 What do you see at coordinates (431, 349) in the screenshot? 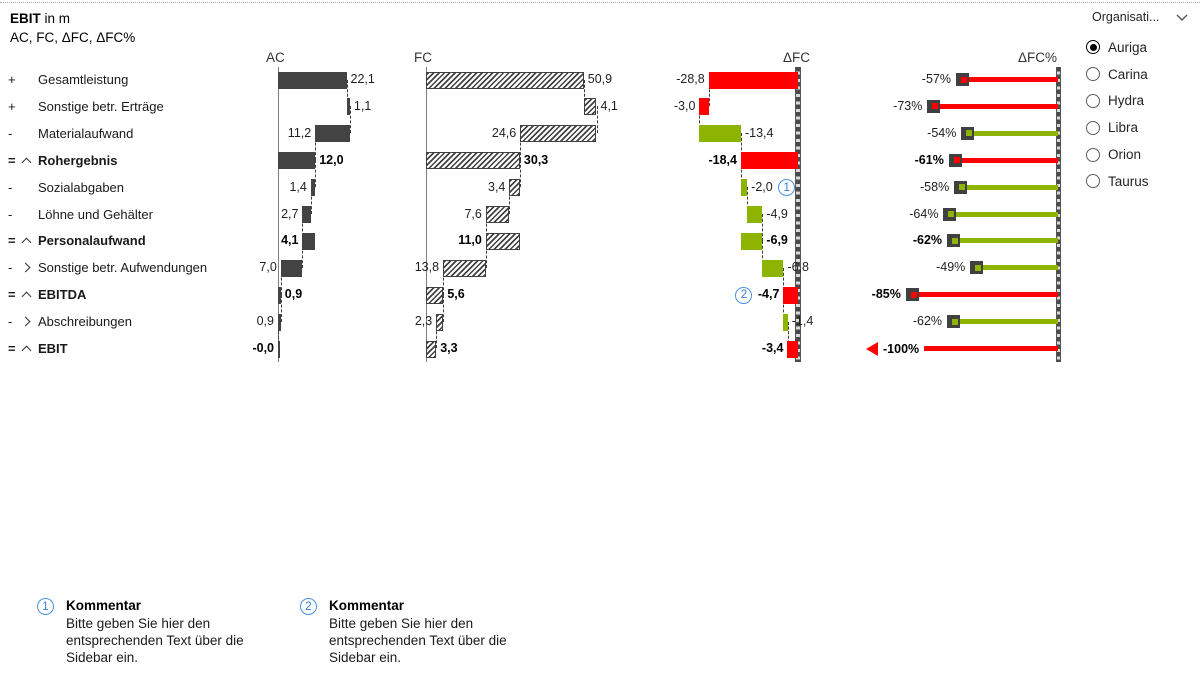
I see `waterfall-bar-fc-ebit` at bounding box center [431, 349].